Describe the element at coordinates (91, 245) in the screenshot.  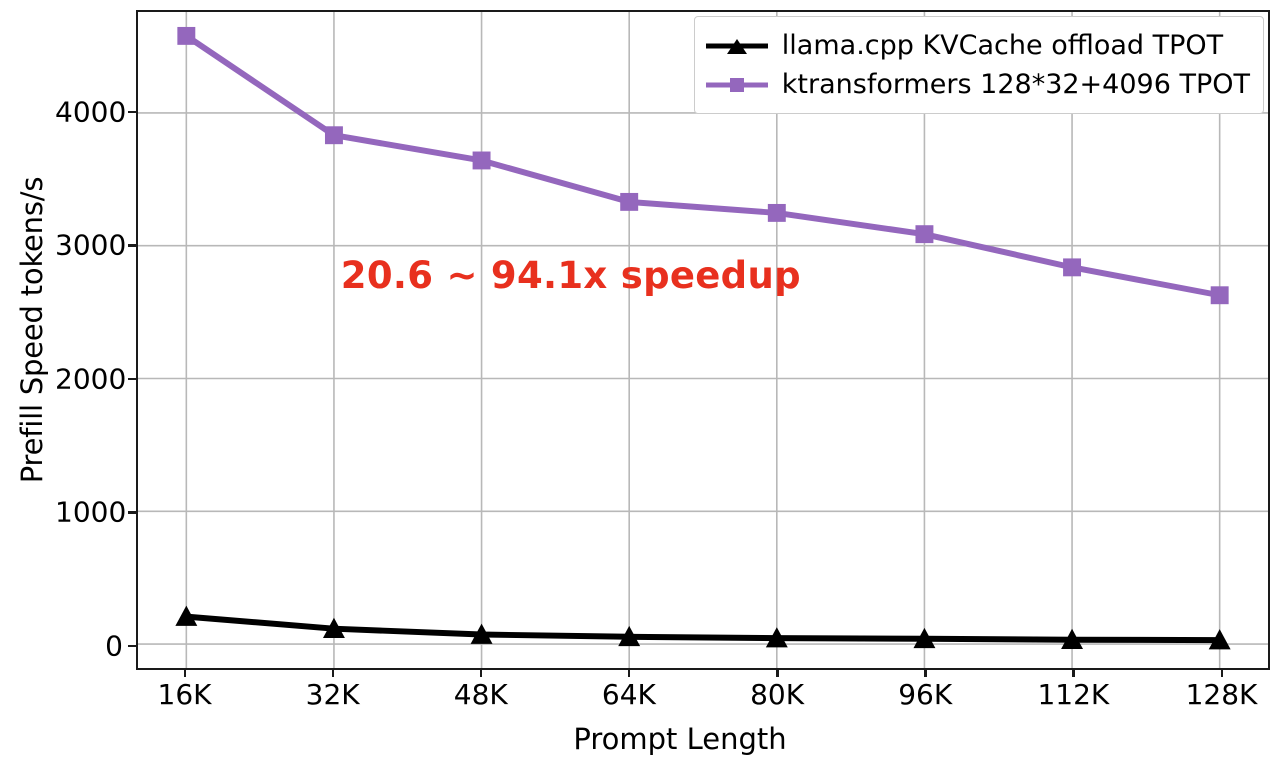
I see `y-tick-label: 3000` at that location.